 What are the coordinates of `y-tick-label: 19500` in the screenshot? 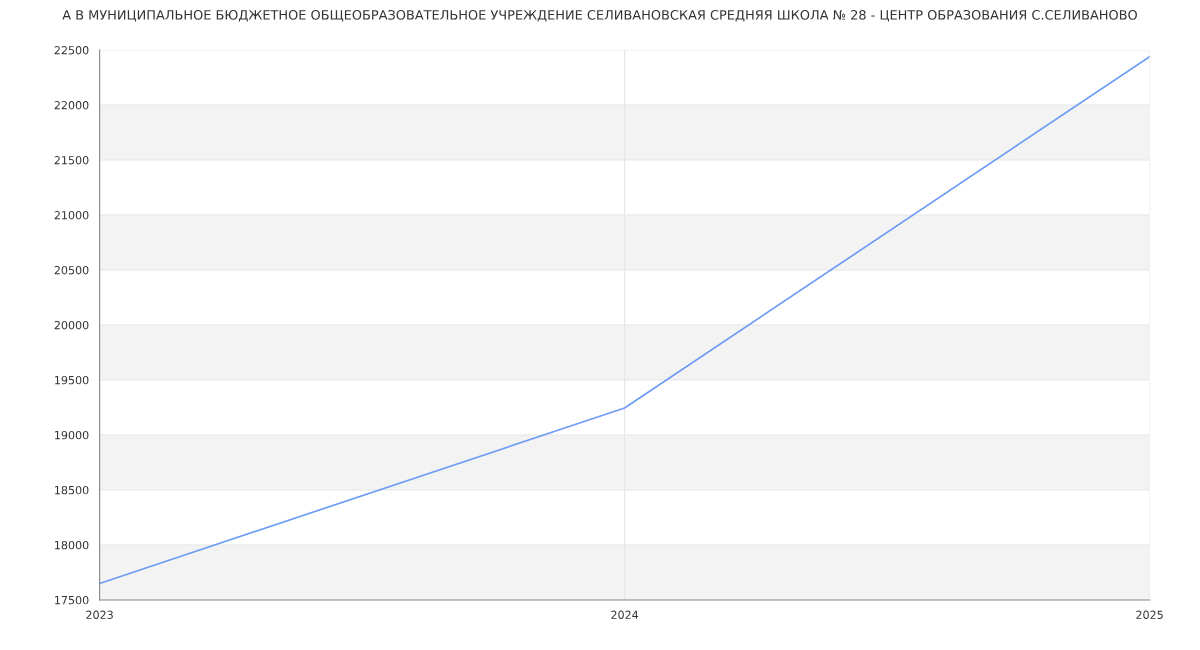 It's located at (72, 380).